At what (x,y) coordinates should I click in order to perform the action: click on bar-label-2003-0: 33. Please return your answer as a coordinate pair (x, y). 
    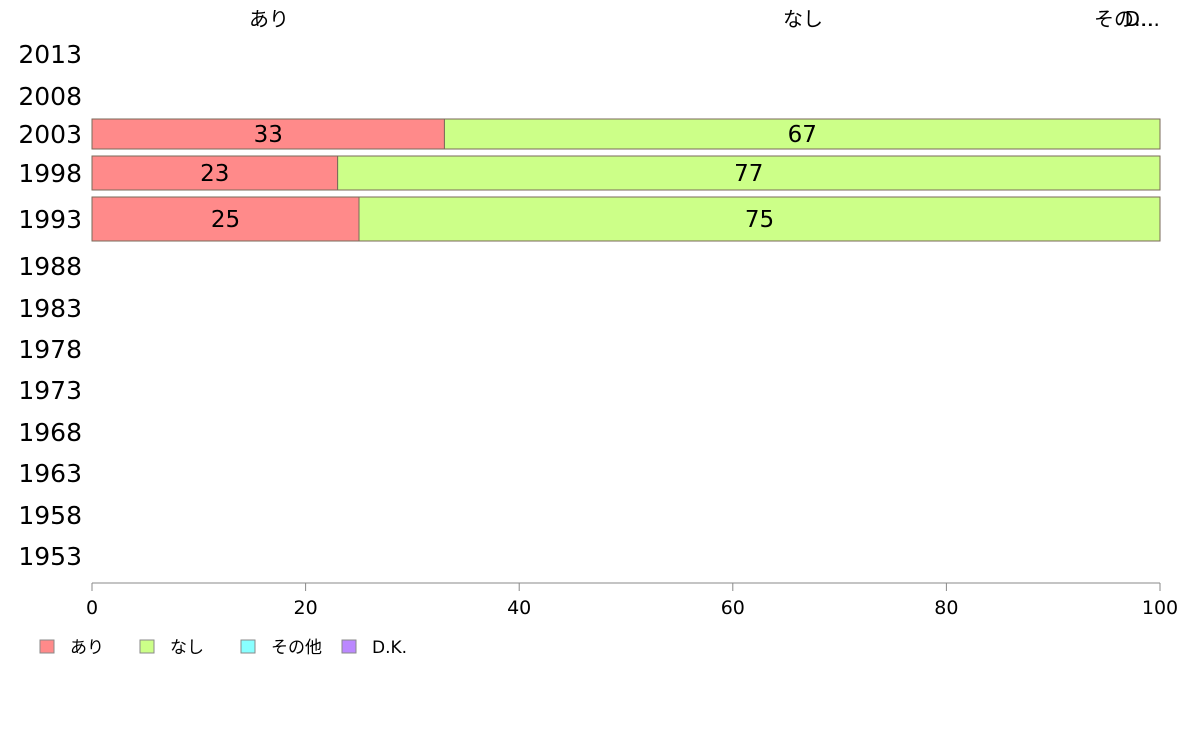
    Looking at the image, I should click on (268, 135).